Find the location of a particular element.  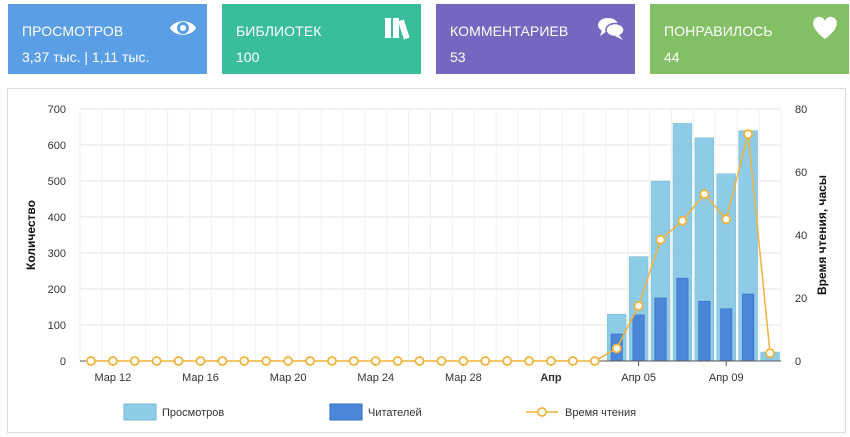

x-tick-label: Мар 16 is located at coordinates (200, 378).